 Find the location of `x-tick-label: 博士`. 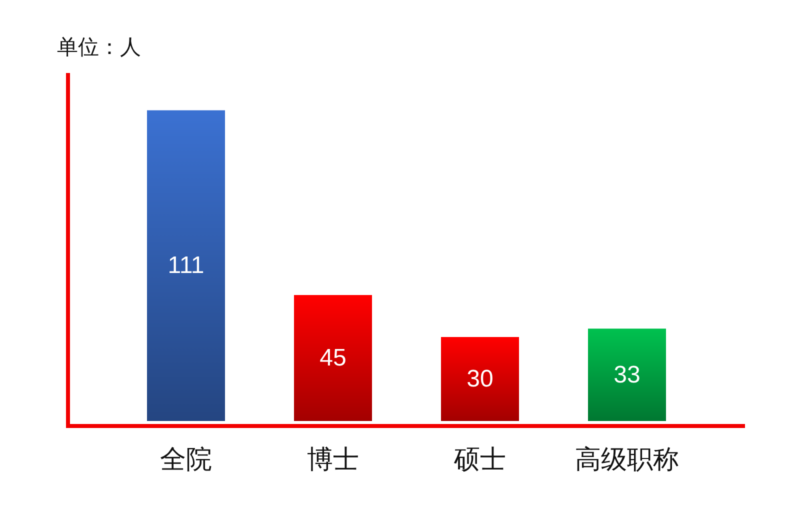

x-tick-label: 博士 is located at coordinates (333, 460).